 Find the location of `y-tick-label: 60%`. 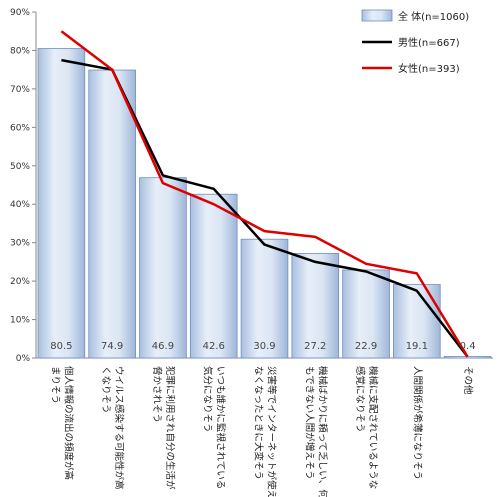

y-tick-label: 60% is located at coordinates (20, 128).